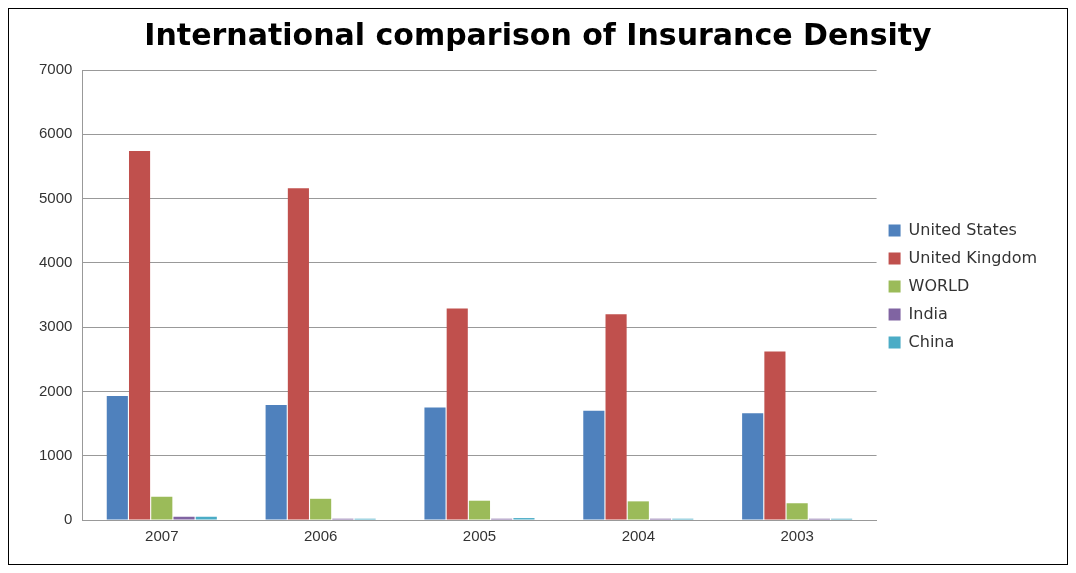  Describe the element at coordinates (55, 69) in the screenshot. I see `y-tick-label: 7000` at that location.